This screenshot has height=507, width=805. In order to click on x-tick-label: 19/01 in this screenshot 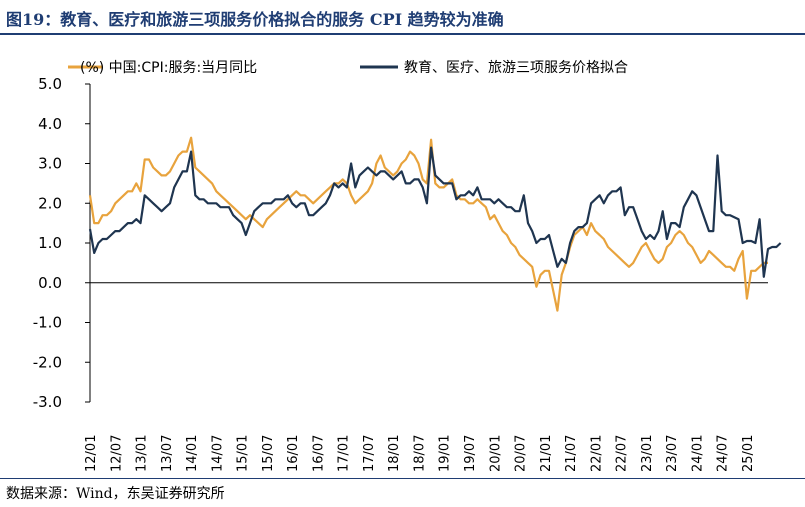, I will do `click(445, 453)`.